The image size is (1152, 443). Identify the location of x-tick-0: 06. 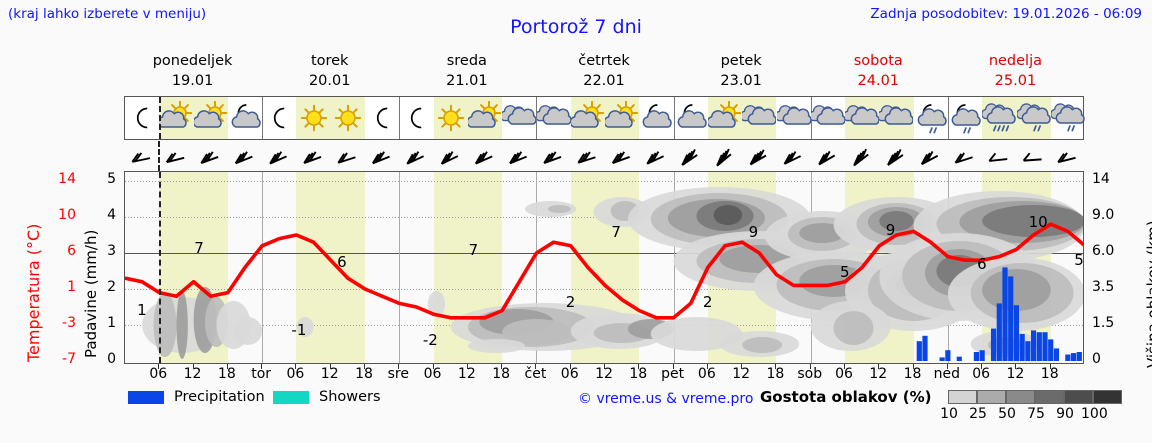
(158, 374).